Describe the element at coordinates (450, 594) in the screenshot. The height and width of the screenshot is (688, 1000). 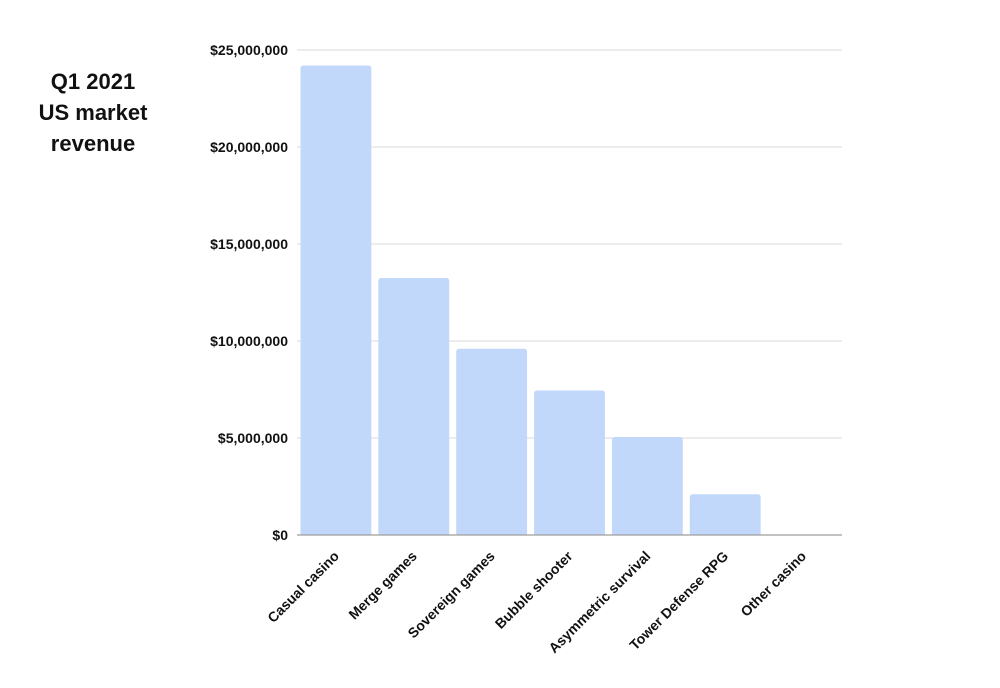
I see `x-category-label: Sovereign games` at that location.